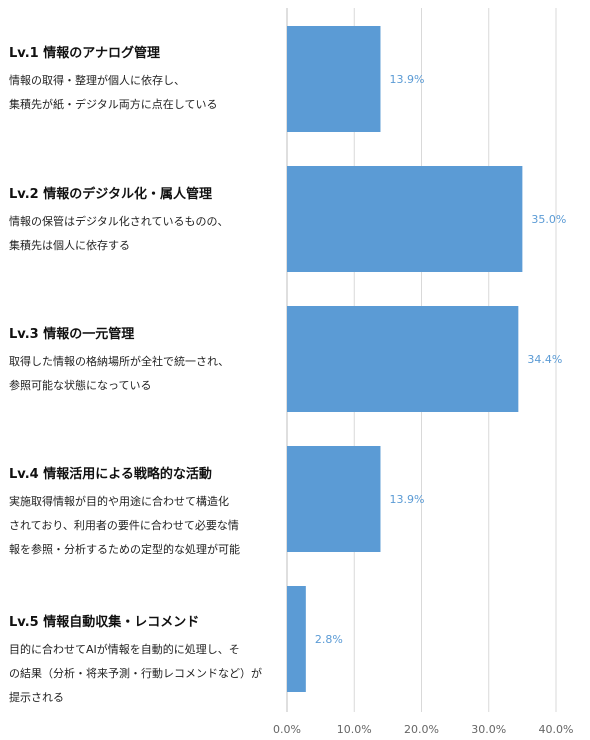 Image resolution: width=590 pixels, height=740 pixels. What do you see at coordinates (544, 359) in the screenshot?
I see `data-label: 34.4%` at bounding box center [544, 359].